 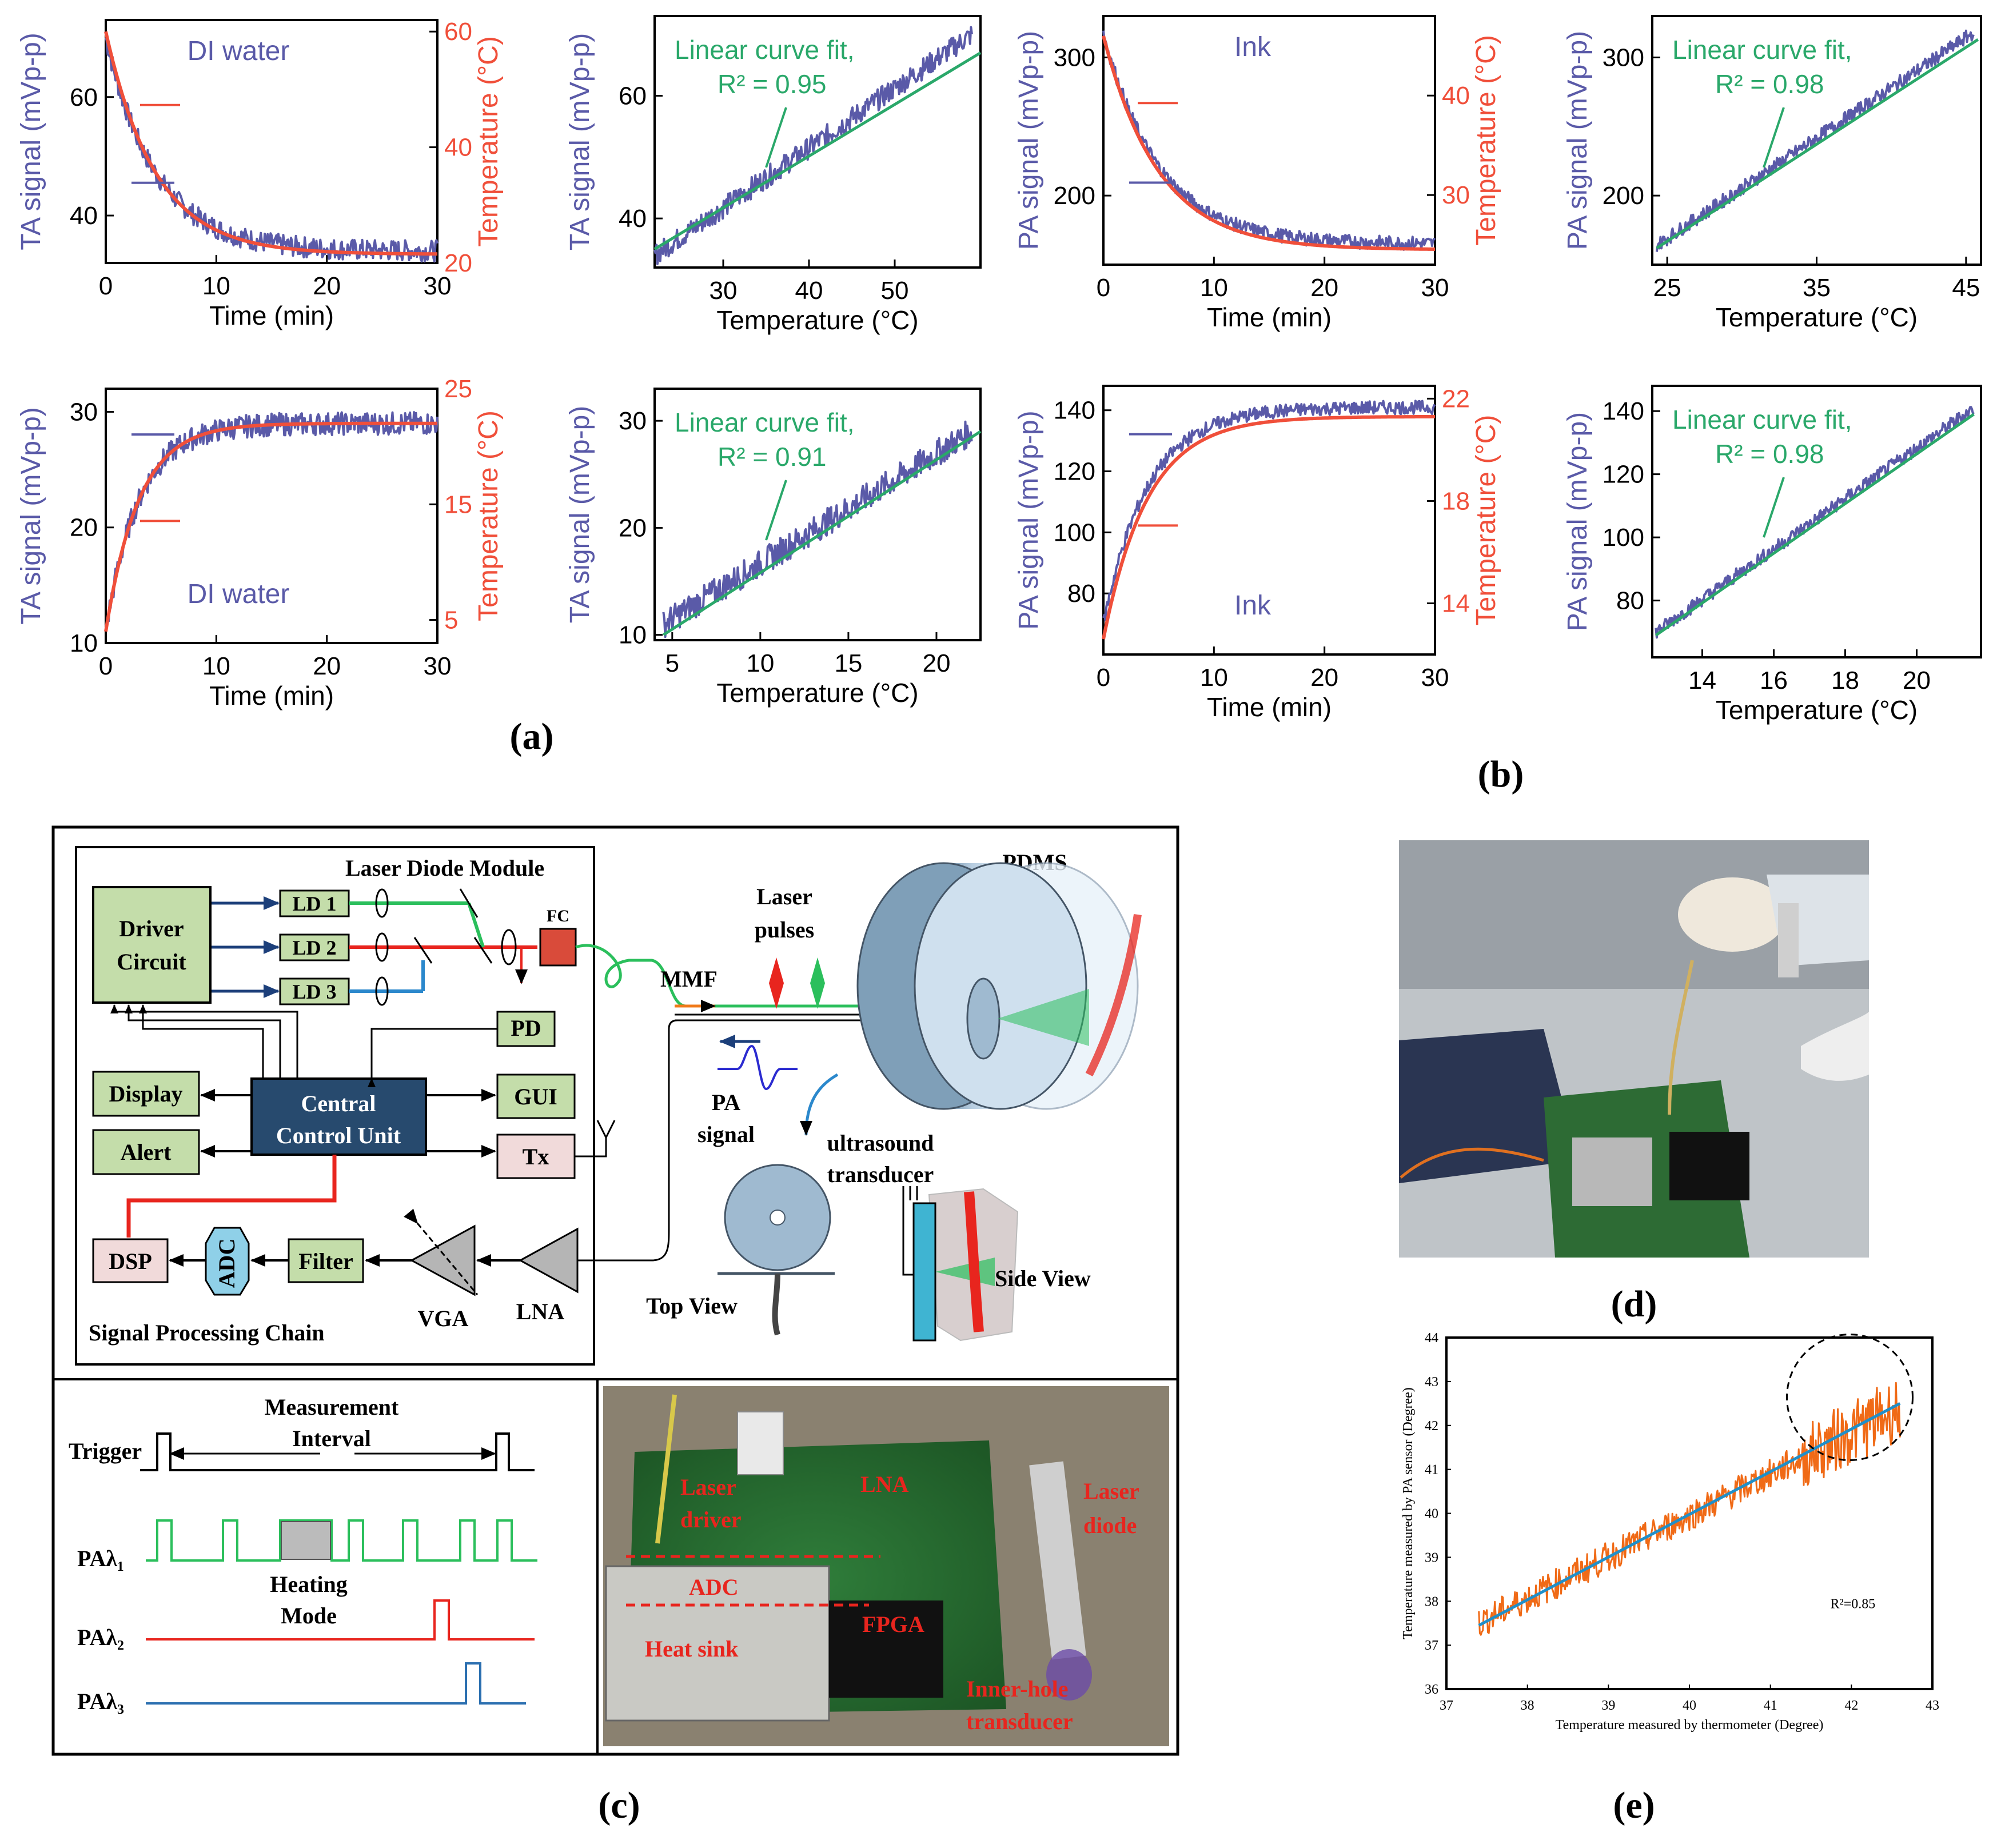 What do you see at coordinates (536, 1157) in the screenshot?
I see `tx-label: Tx` at bounding box center [536, 1157].